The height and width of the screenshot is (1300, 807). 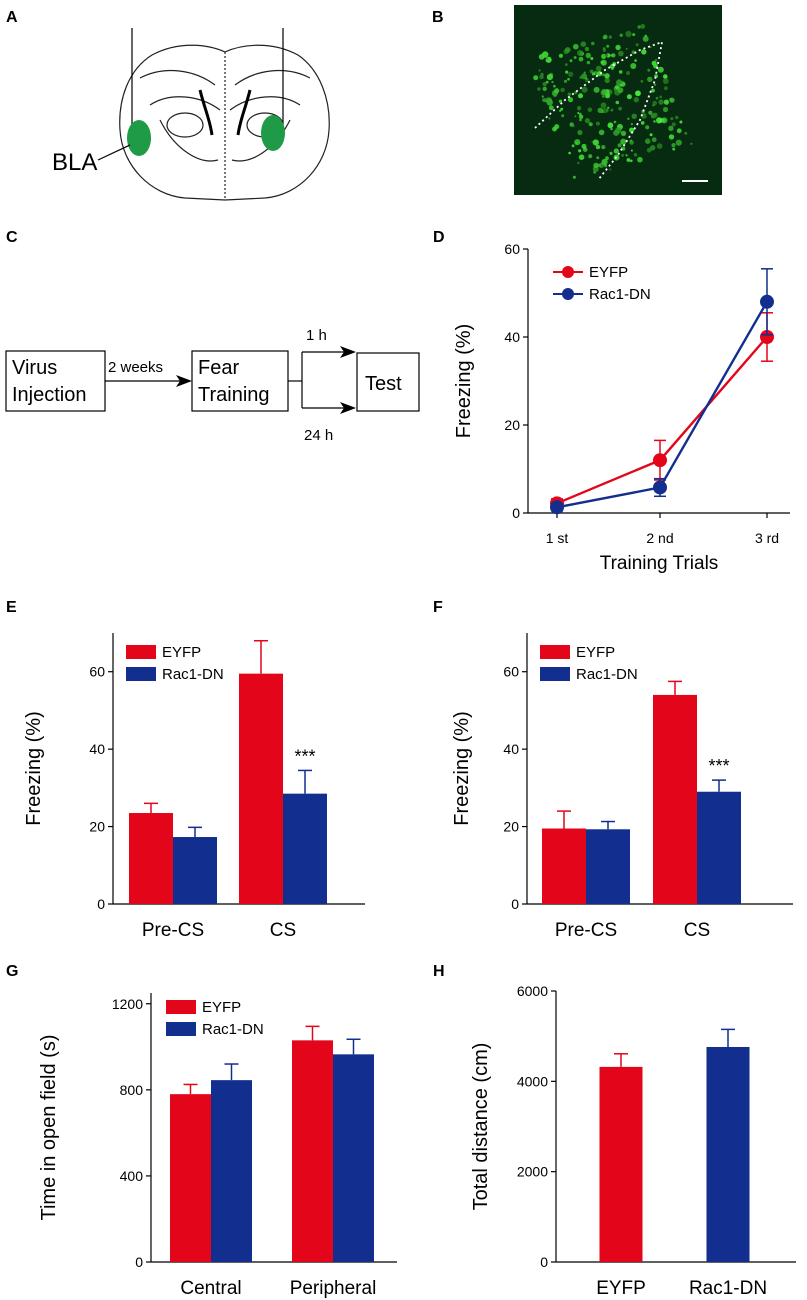 What do you see at coordinates (97, 672) in the screenshot?
I see `y-tick-label: 60` at bounding box center [97, 672].